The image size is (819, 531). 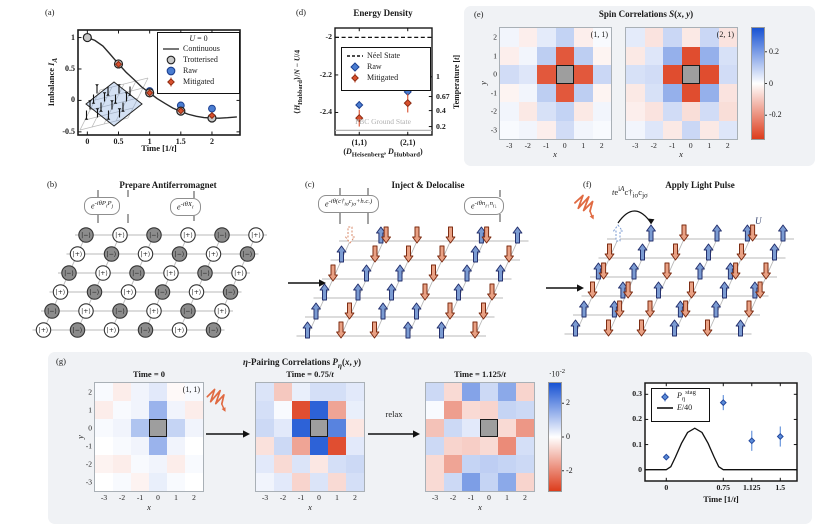 What do you see at coordinates (557, 373) in the screenshot?
I see `colorbar-exponent: ·10-2` at bounding box center [557, 373].